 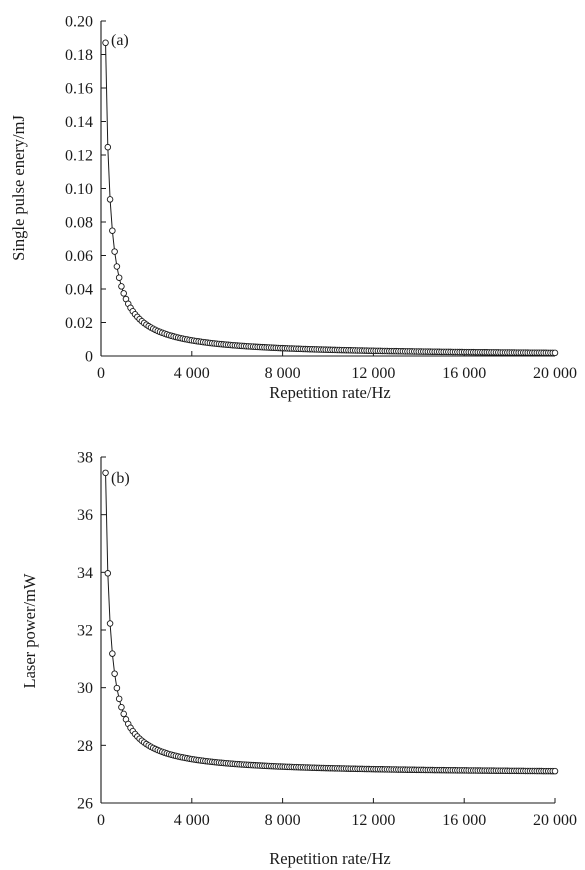 I want to click on panel-a-x-tick-label: 20 000, so click(x=555, y=373).